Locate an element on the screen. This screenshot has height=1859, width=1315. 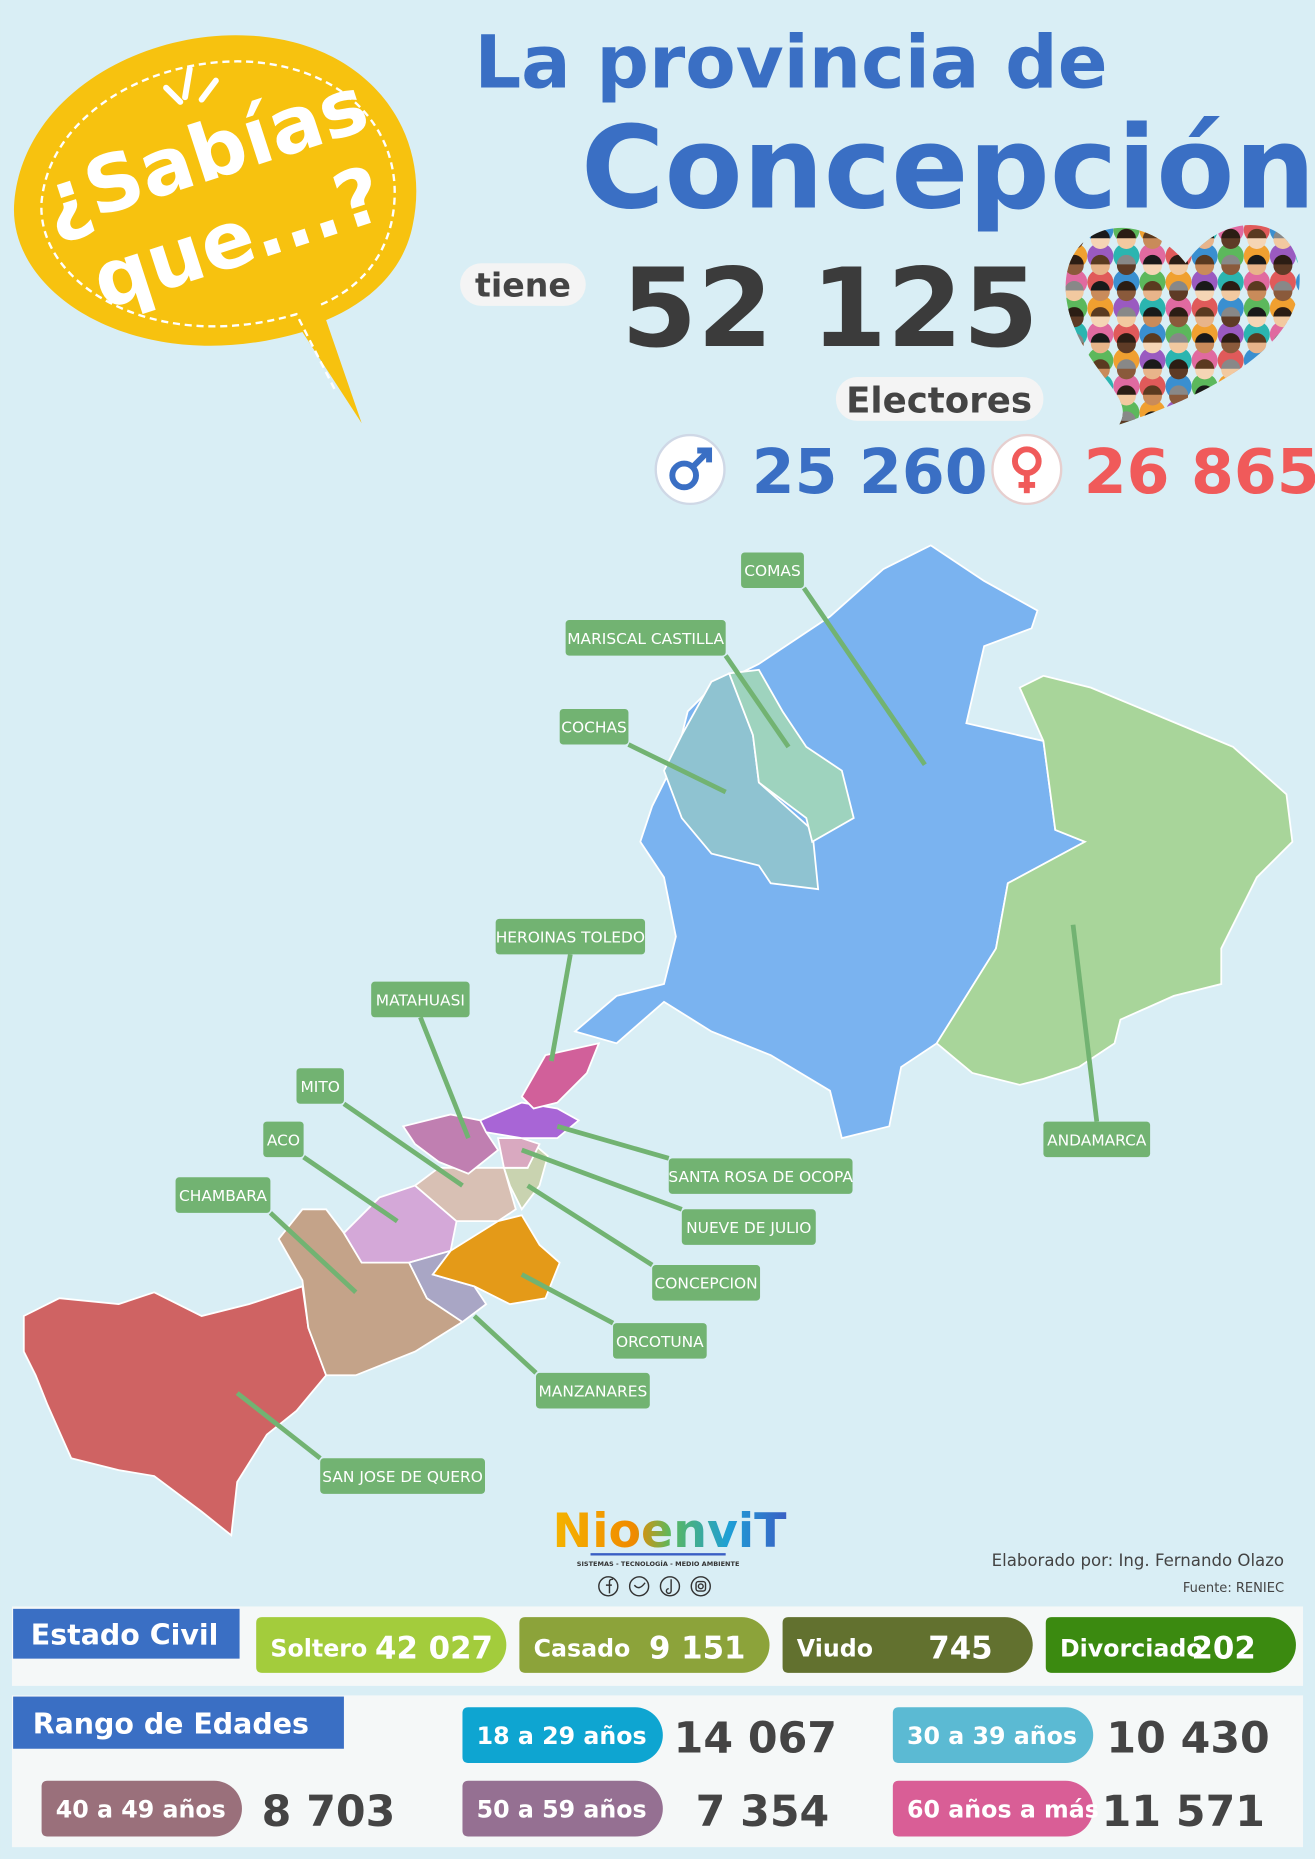
source: Fuente: RENIEC is located at coordinates (1233, 1588).